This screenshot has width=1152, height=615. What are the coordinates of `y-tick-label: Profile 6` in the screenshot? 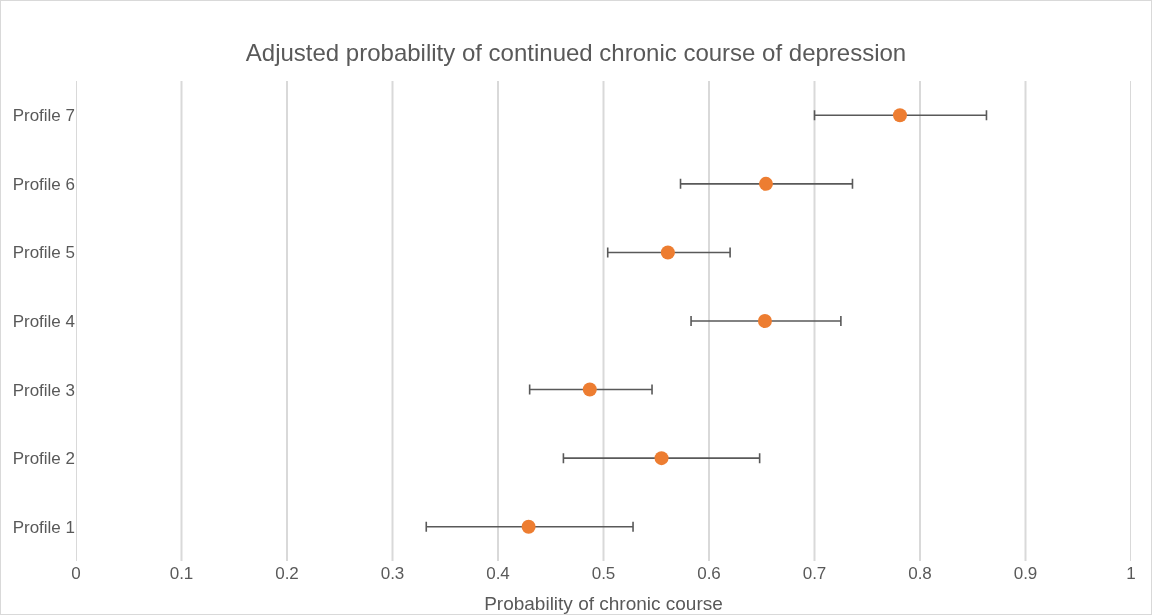 It's located at (43, 184).